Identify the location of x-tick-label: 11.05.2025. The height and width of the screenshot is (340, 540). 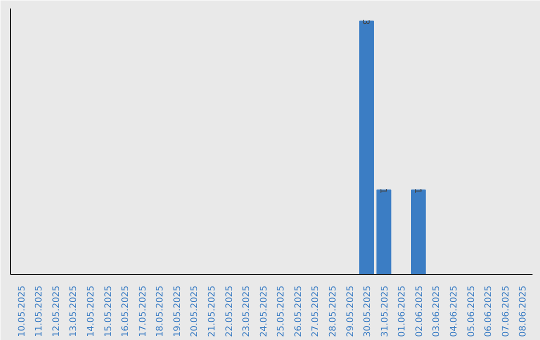
(39, 312).